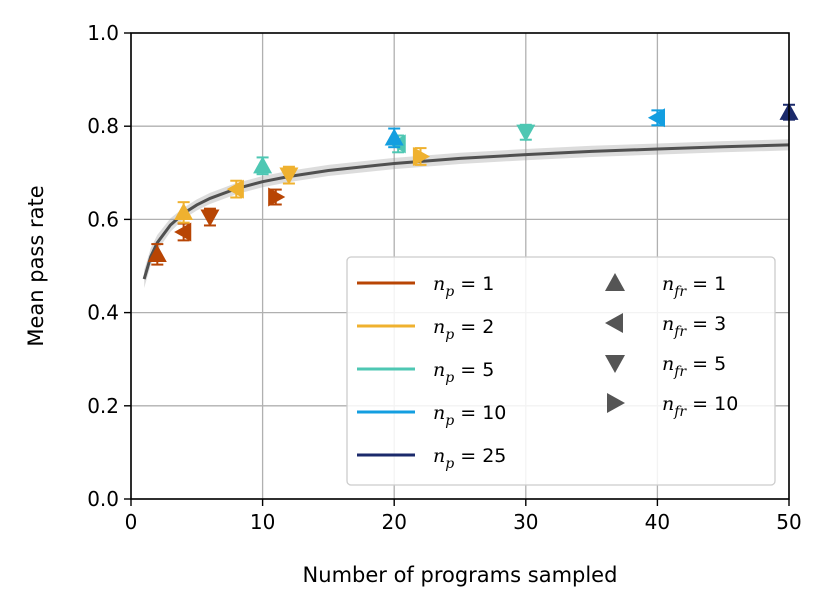 The width and height of the screenshot is (831, 612). I want to click on legend-label-nfr: nfr = 10, so click(700, 406).